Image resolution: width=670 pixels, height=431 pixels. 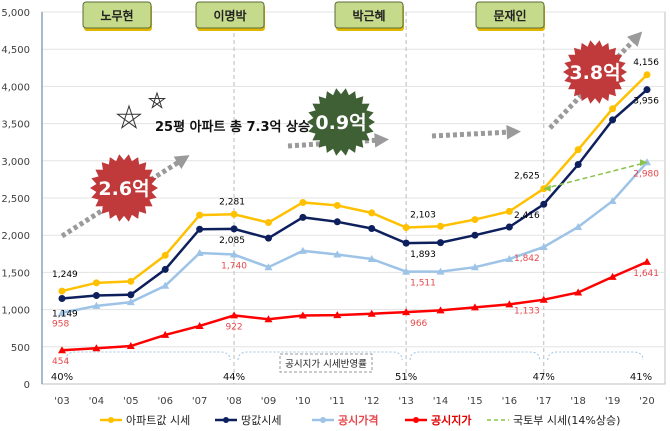 What do you see at coordinates (15, 199) in the screenshot?
I see `y-tick-label: 2,500` at bounding box center [15, 199].